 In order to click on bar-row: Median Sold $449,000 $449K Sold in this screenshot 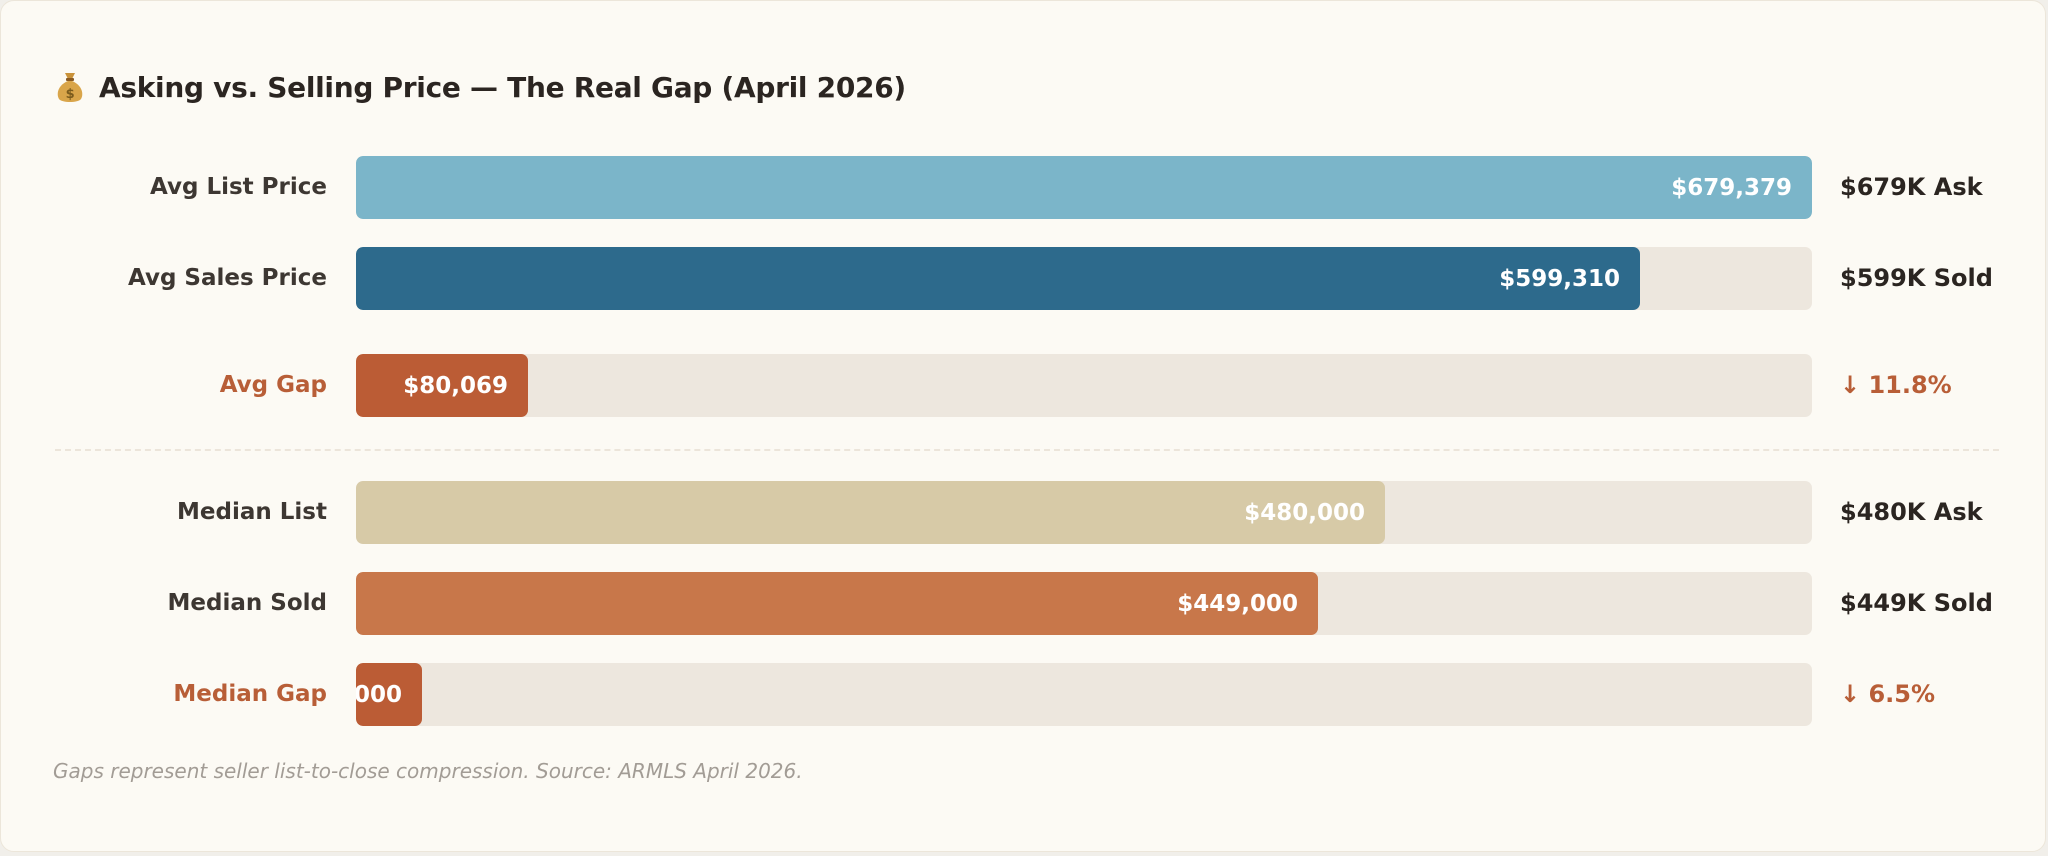, I will do `click(1024, 603)`.